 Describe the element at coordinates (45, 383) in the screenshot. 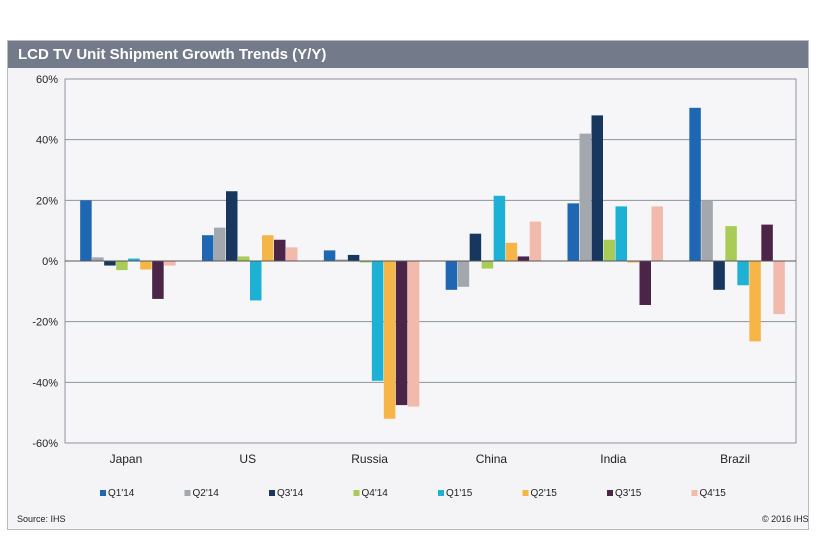

I see `y-tick-label: -40%` at that location.